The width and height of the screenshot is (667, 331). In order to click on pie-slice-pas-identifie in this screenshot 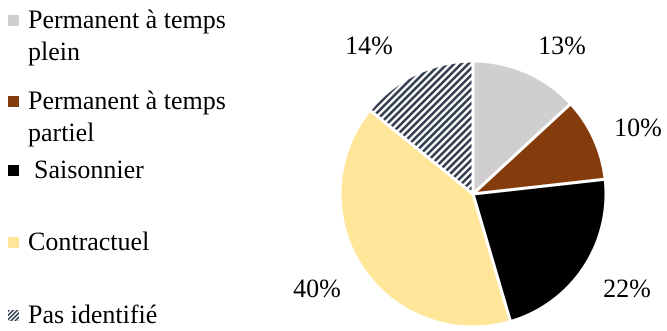, I will do `click(421, 127)`.